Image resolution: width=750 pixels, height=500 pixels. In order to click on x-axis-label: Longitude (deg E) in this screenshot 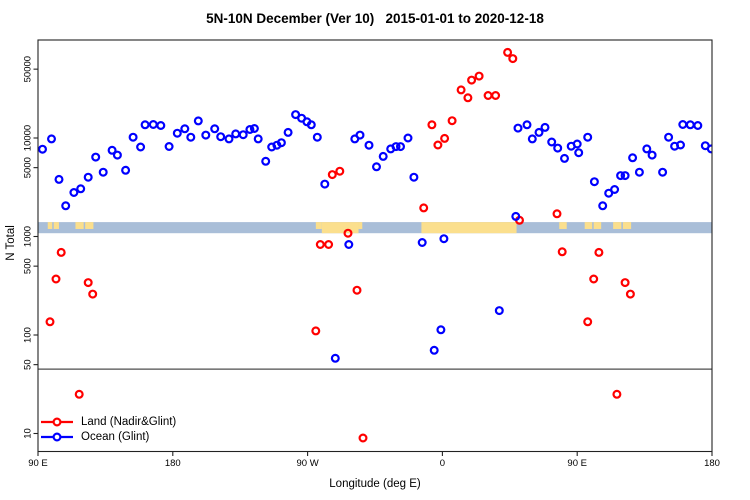, I will do `click(375, 484)`.